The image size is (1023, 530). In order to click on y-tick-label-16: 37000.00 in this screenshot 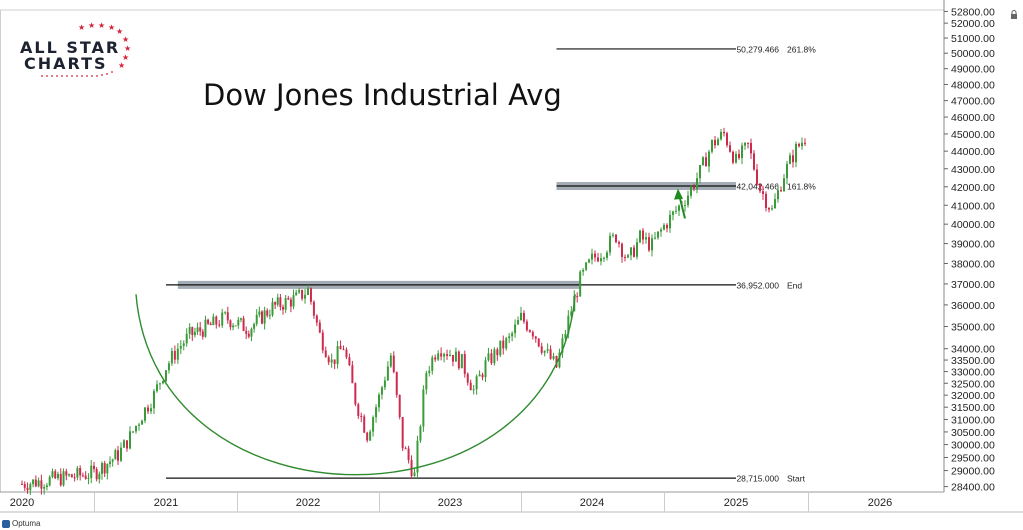, I will do `click(973, 285)`.